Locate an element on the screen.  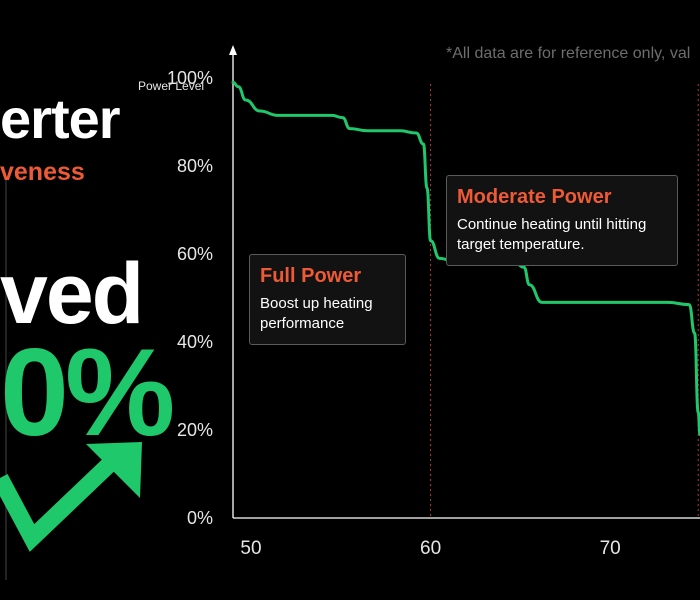
full-power-description: Boost up heating performance is located at coordinates (316, 313).